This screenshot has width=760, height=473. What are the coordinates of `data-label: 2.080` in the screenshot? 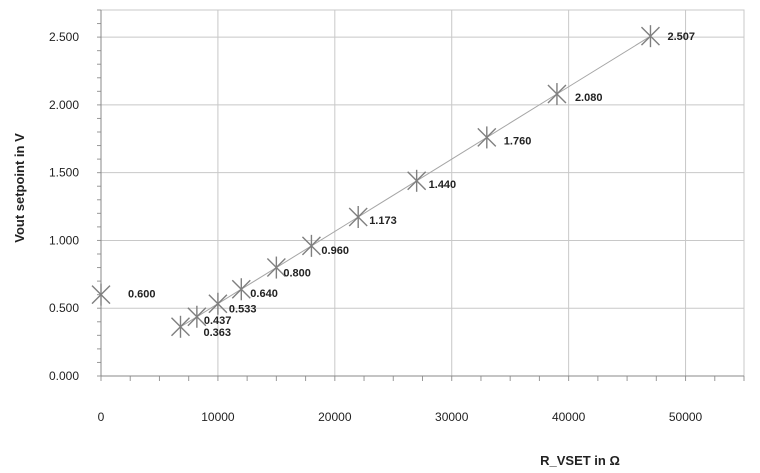 It's located at (589, 98).